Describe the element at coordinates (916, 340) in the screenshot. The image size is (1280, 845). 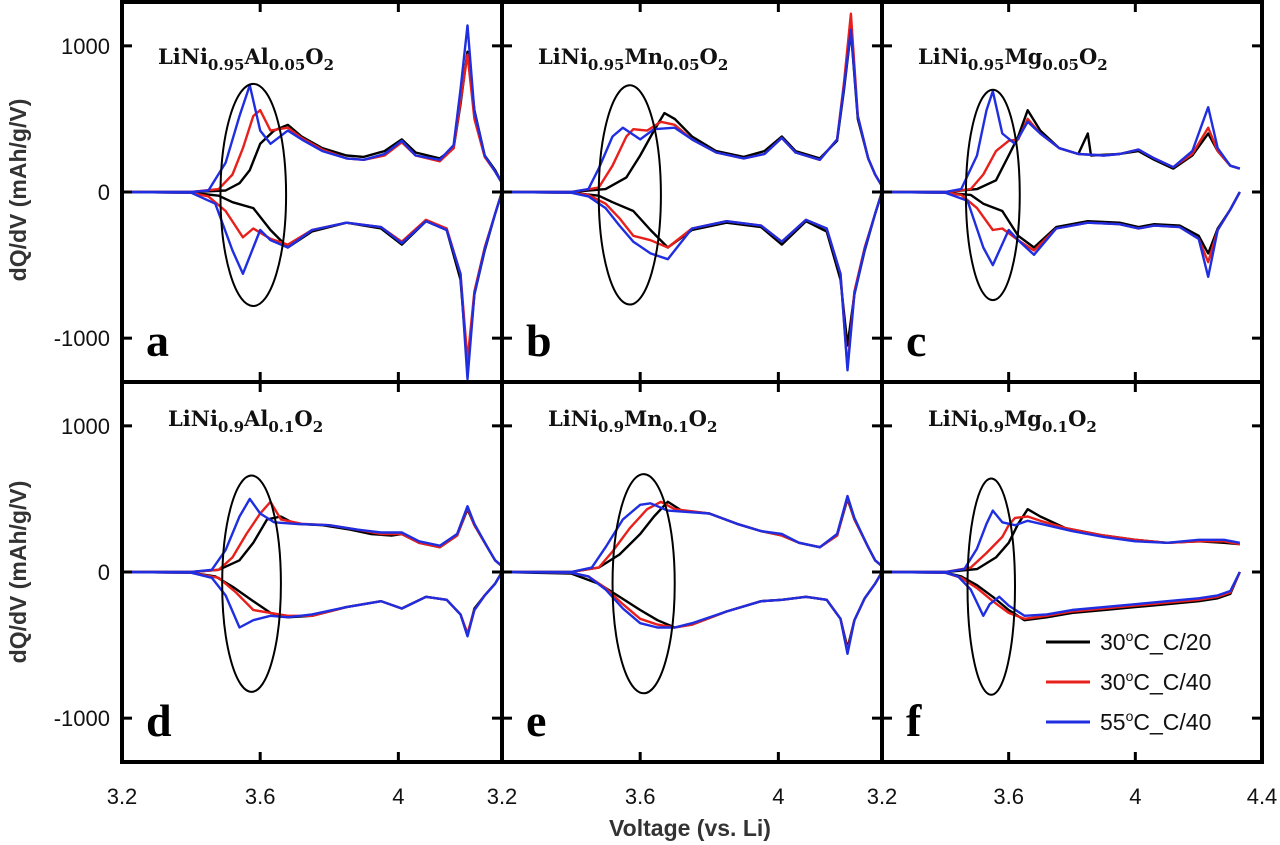
I see `panel-c-letter: c` at that location.